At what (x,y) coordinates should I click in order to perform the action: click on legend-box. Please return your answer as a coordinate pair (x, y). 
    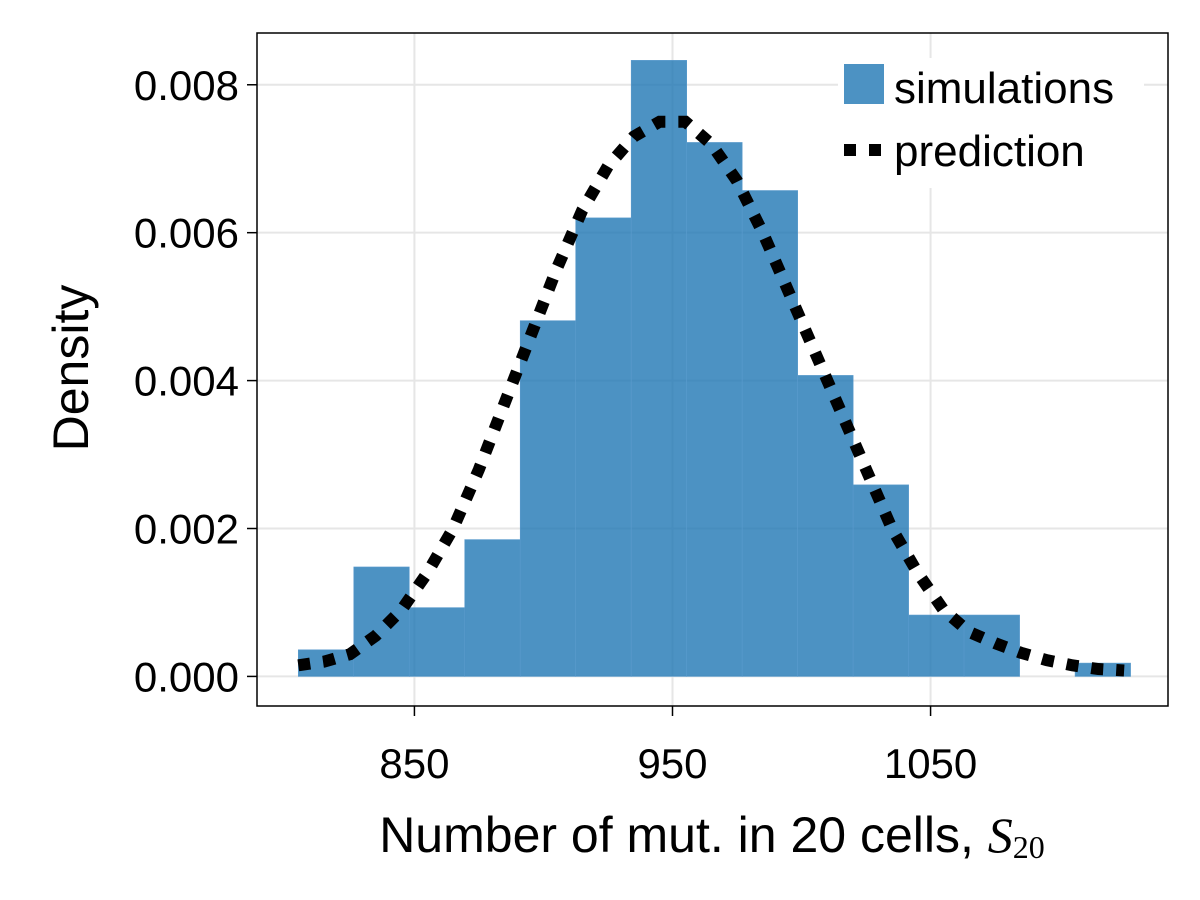
    Looking at the image, I should click on (991, 123).